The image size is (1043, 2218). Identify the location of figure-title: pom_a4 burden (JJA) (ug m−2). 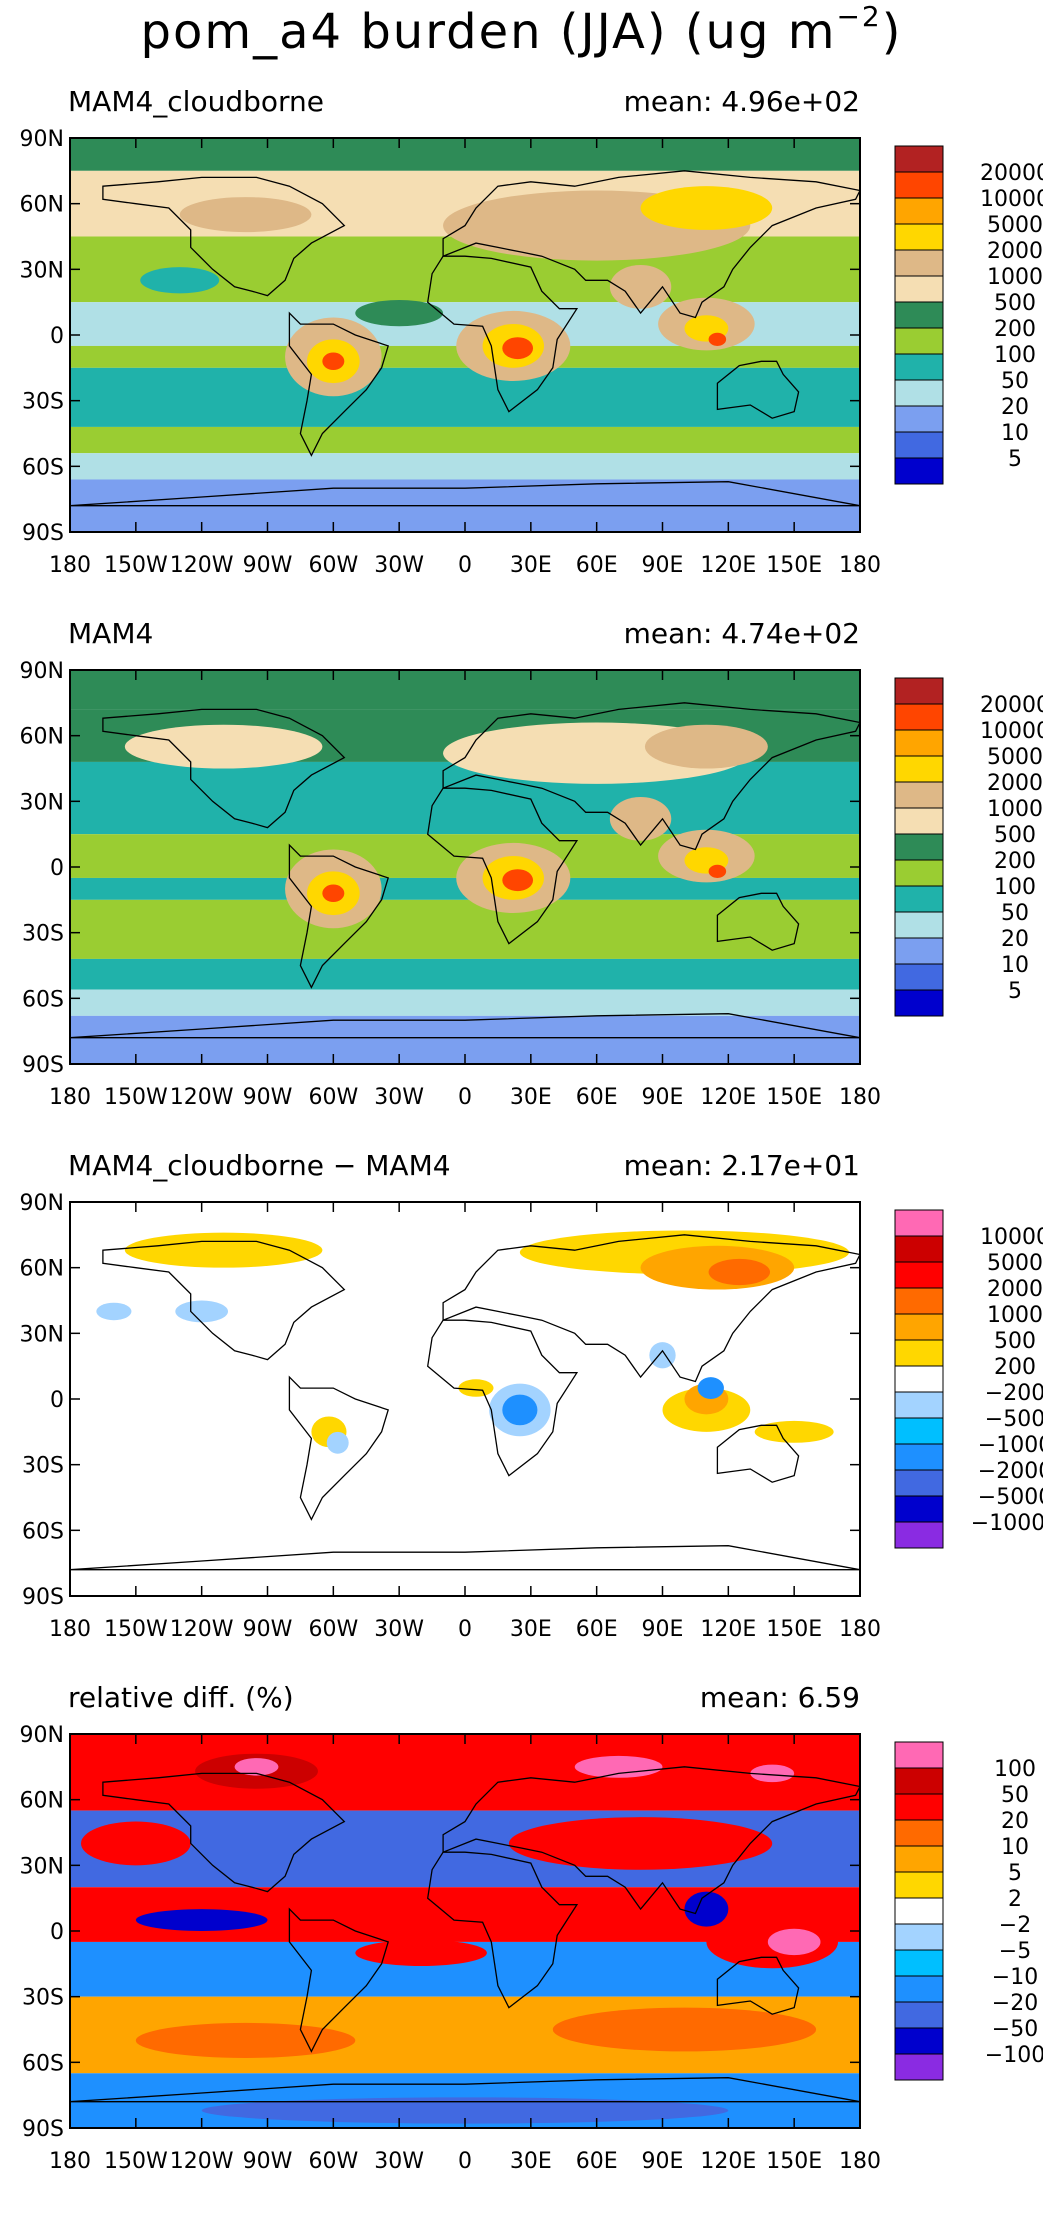
(521, 32).